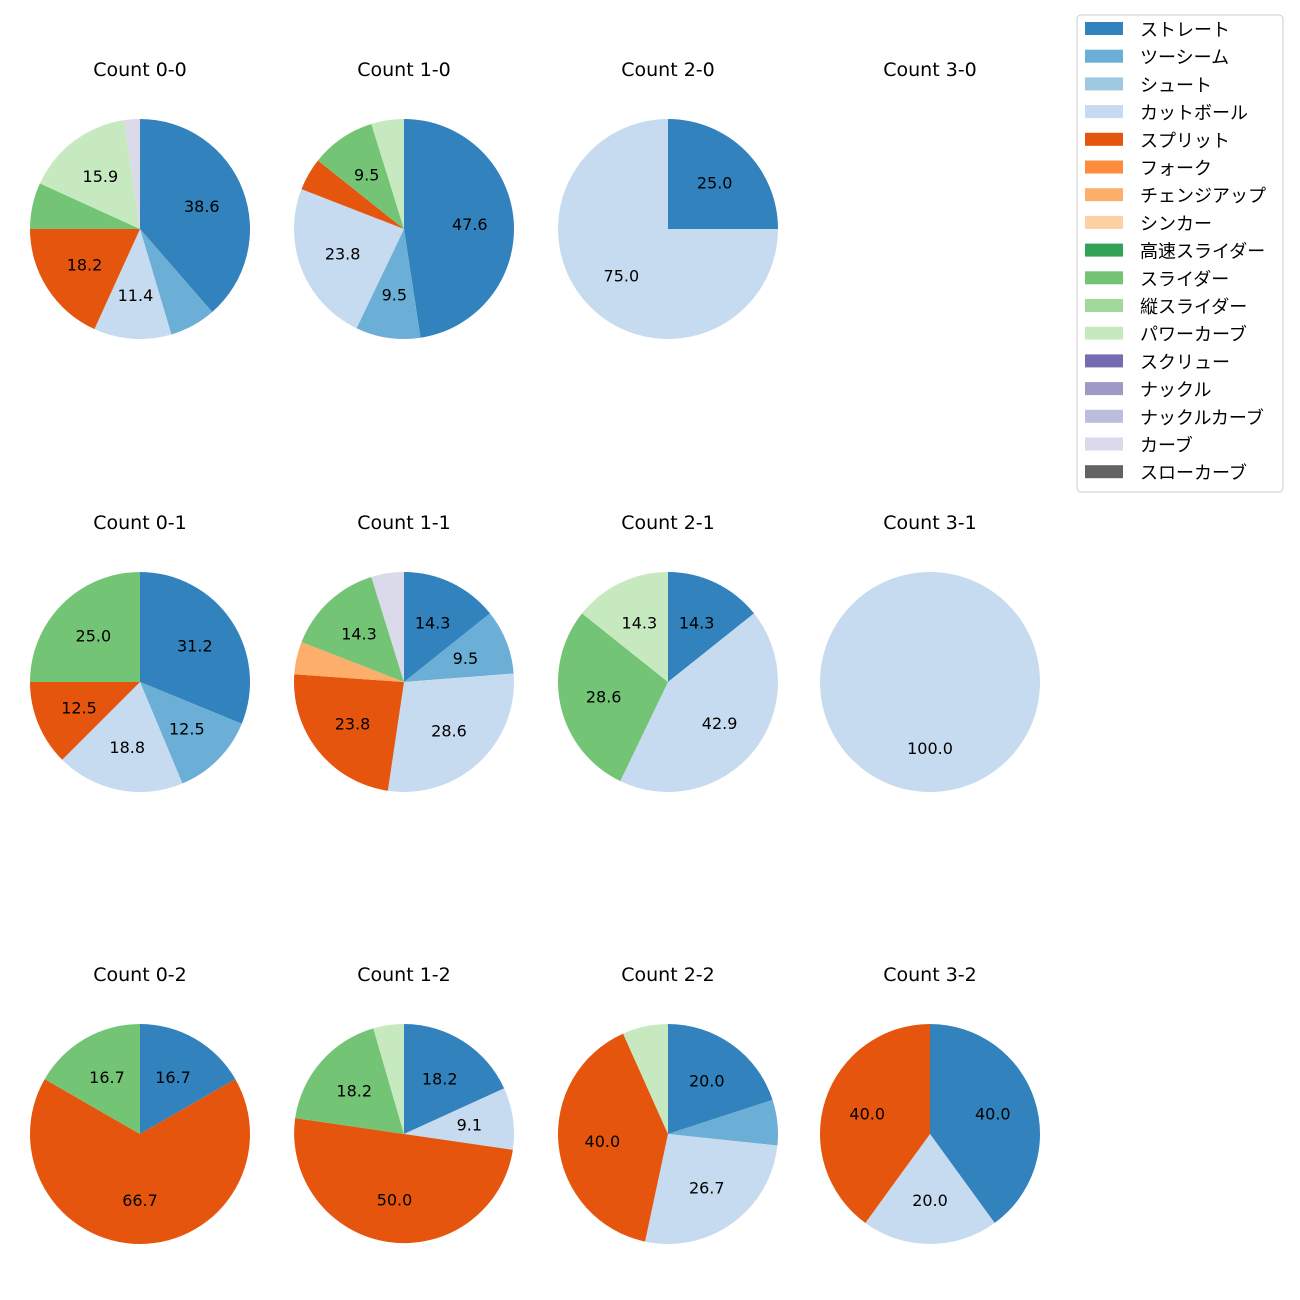 The width and height of the screenshot is (1300, 1300). I want to click on legend-label: フォーク, so click(1176, 169).